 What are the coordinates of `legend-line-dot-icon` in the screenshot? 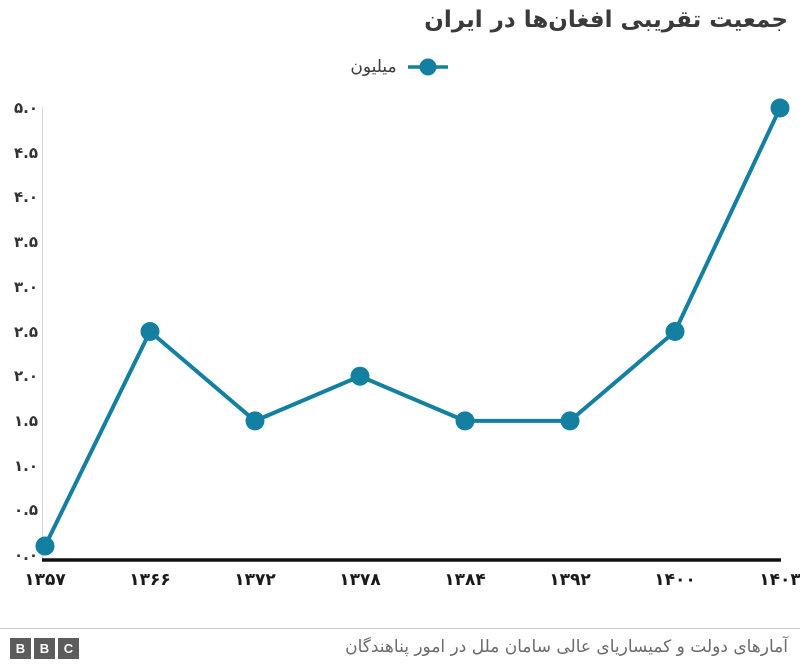 It's located at (427, 67).